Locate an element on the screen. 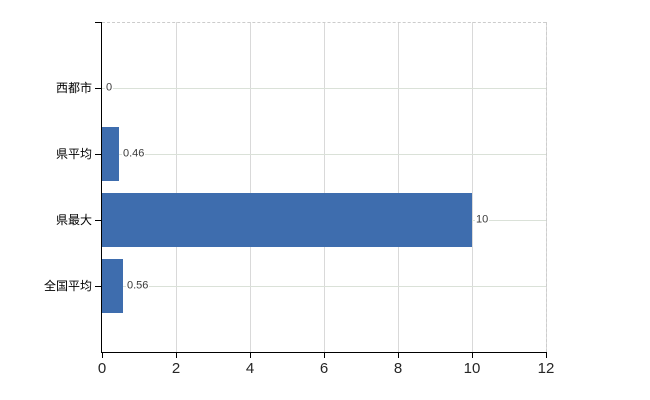  category-label: 県平均 is located at coordinates (73, 154).